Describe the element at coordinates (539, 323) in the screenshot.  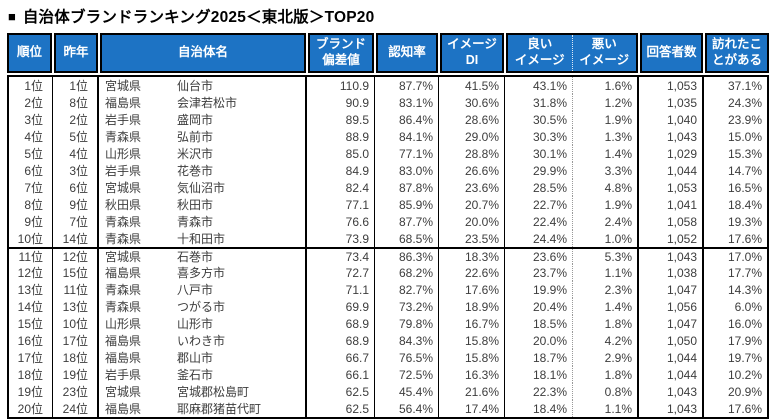
I see `good-image-cell: 18.5%` at that location.